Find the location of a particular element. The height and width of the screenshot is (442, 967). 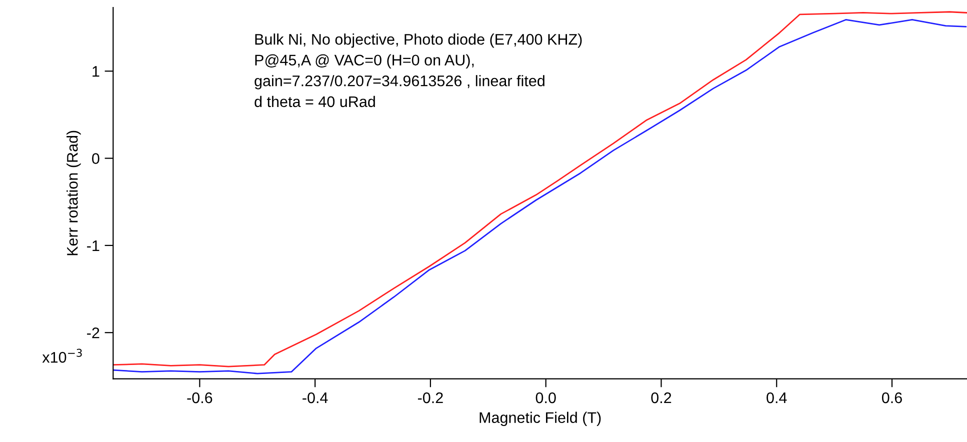

y-tick-label: 1 is located at coordinates (96, 71).